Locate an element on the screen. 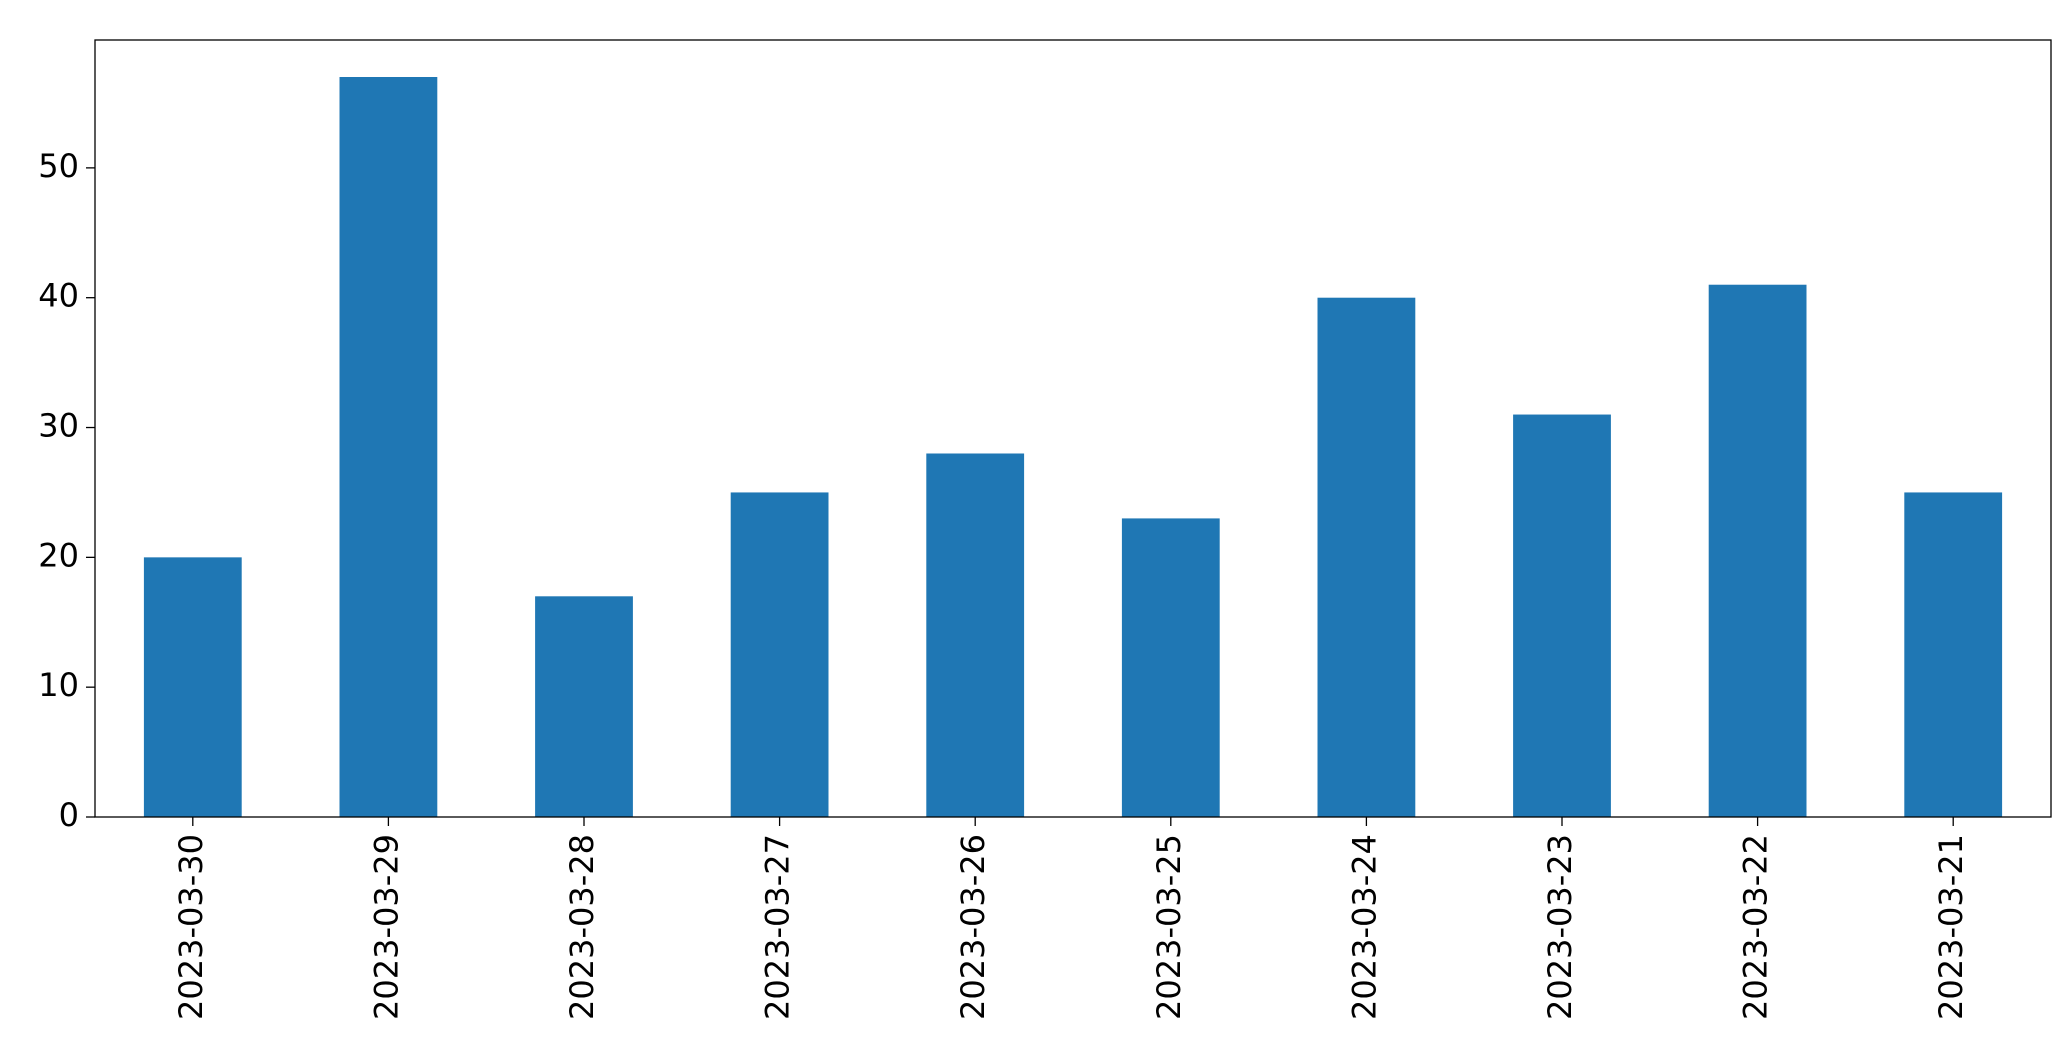 The image size is (2071, 1061). y-tick-label: 40 is located at coordinates (58, 296).